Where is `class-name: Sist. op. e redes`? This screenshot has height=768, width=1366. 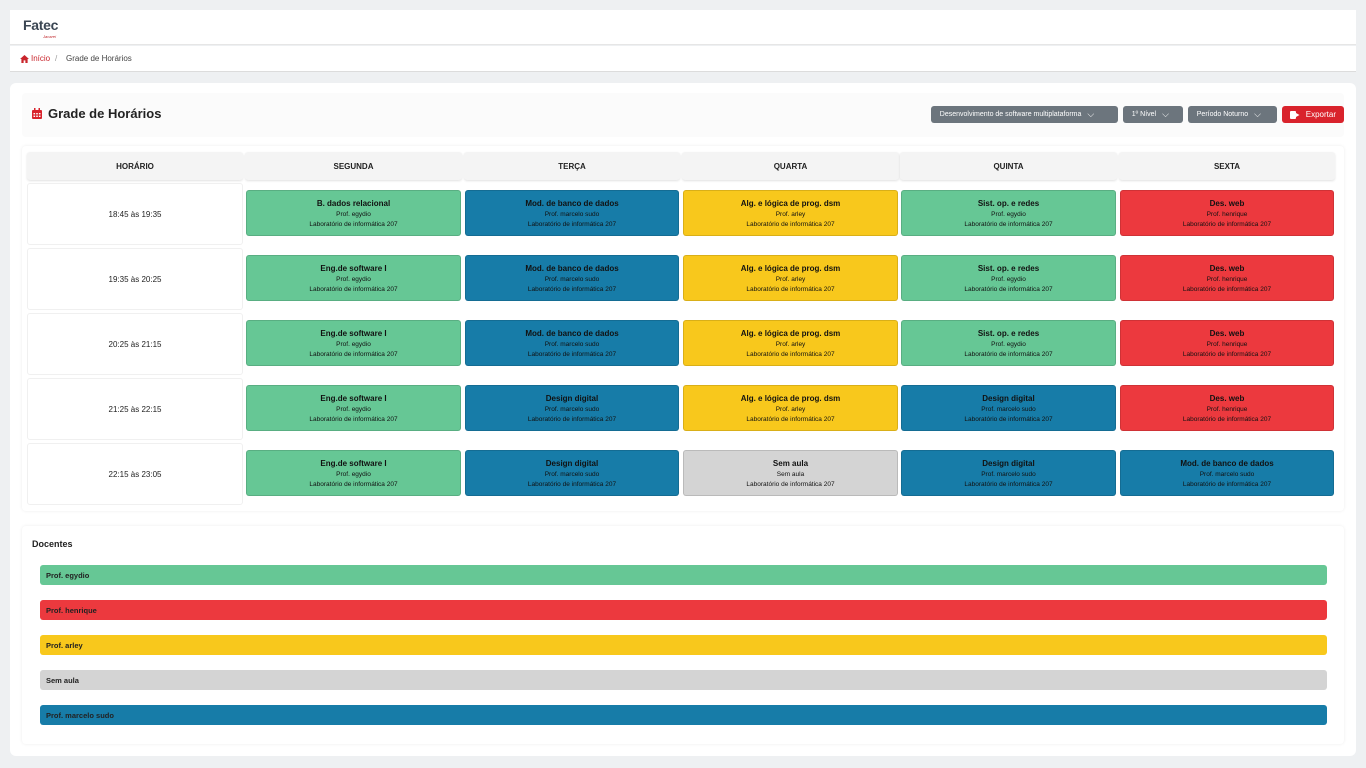
class-name: Sist. op. e redes is located at coordinates (1008, 333).